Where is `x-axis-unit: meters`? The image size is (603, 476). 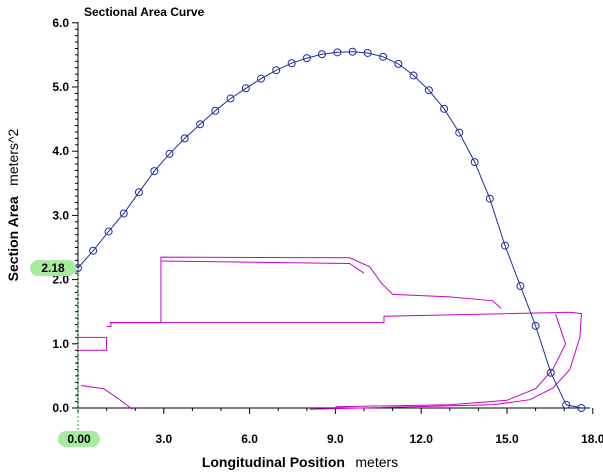 x-axis-unit: meters is located at coordinates (376, 462).